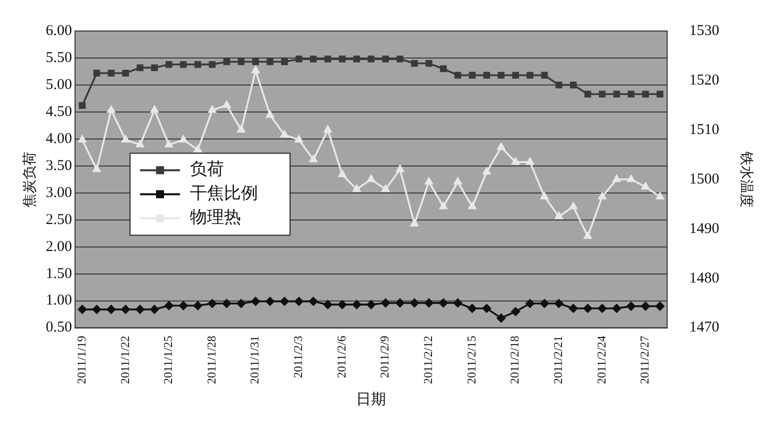 This screenshot has width=776, height=427. What do you see at coordinates (601, 360) in the screenshot?
I see `x-tick-label: 2011/2/24` at bounding box center [601, 360].